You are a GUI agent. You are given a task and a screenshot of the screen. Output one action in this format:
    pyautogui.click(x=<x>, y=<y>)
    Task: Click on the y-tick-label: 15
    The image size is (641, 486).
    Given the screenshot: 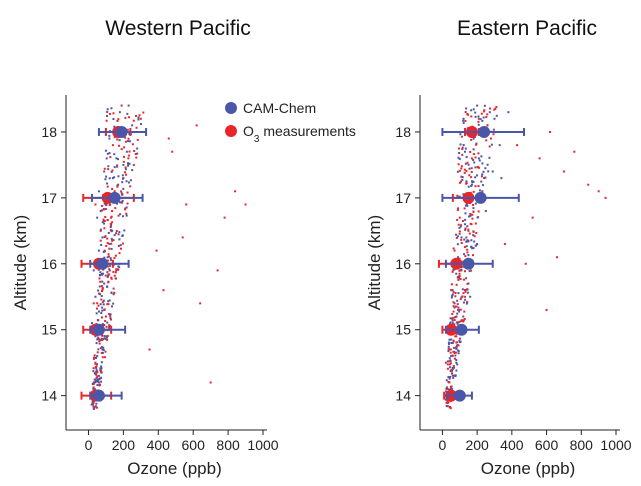 What is the action you would take?
    pyautogui.click(x=403, y=330)
    